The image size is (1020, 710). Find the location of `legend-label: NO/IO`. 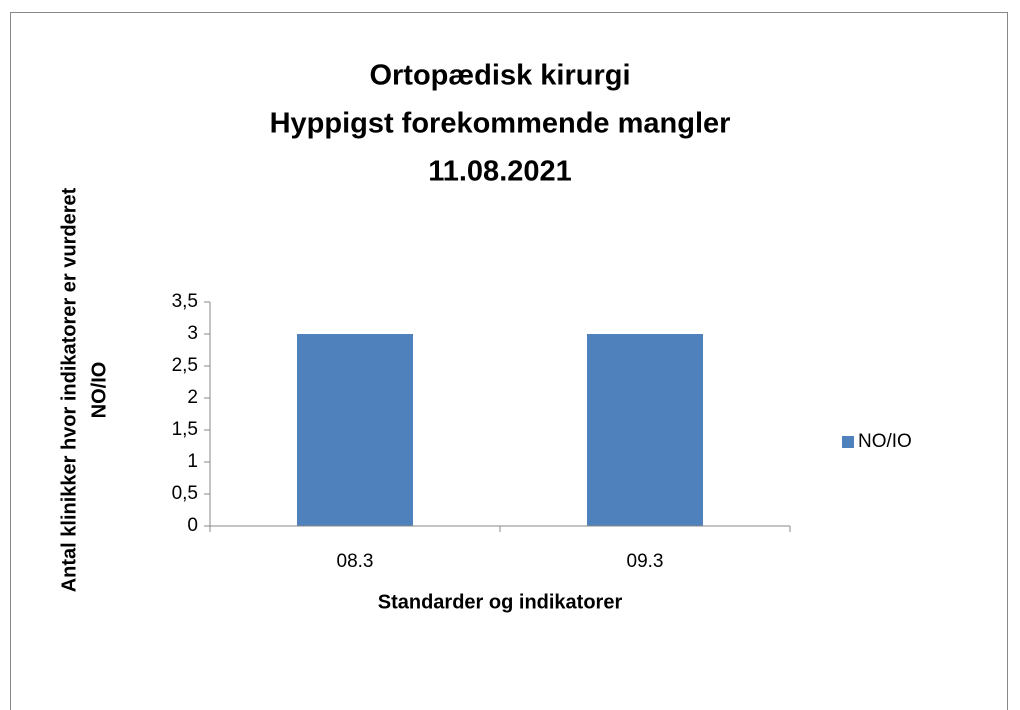

legend-label: NO/IO is located at coordinates (885, 441).